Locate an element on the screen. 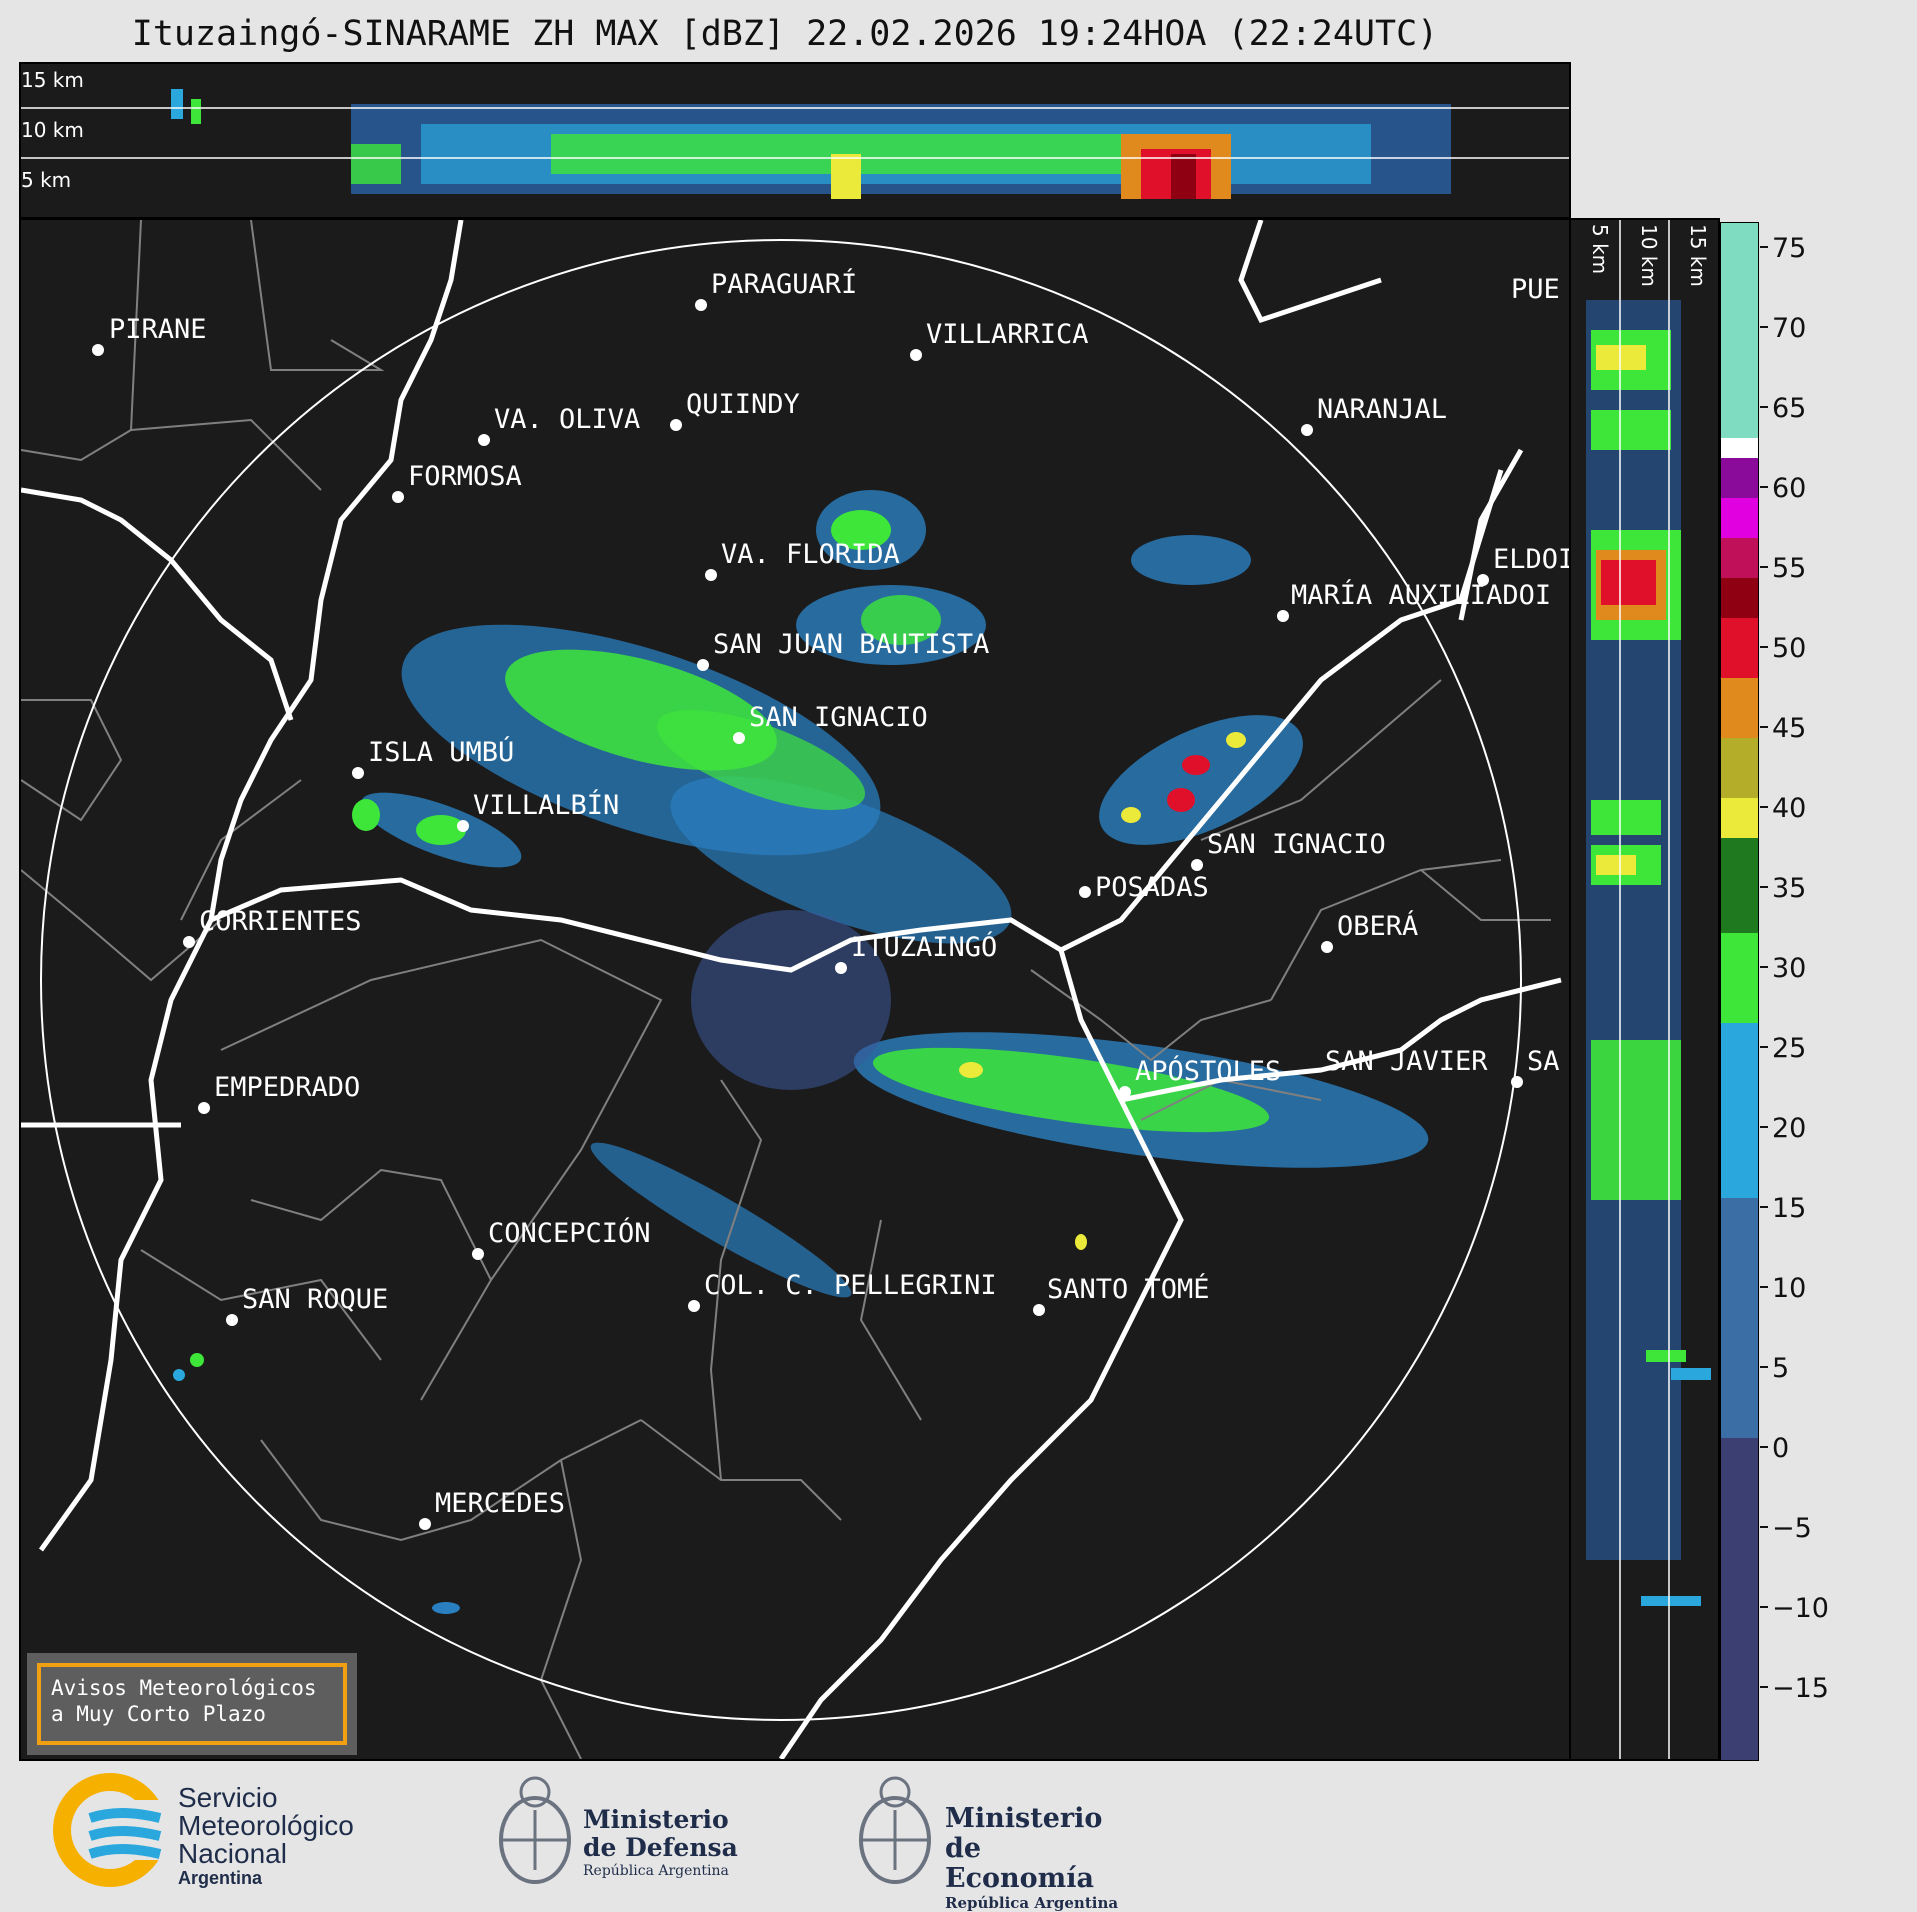 The width and height of the screenshot is (1917, 1912). colorbar-tick-label: 25 is located at coordinates (1789, 1048).